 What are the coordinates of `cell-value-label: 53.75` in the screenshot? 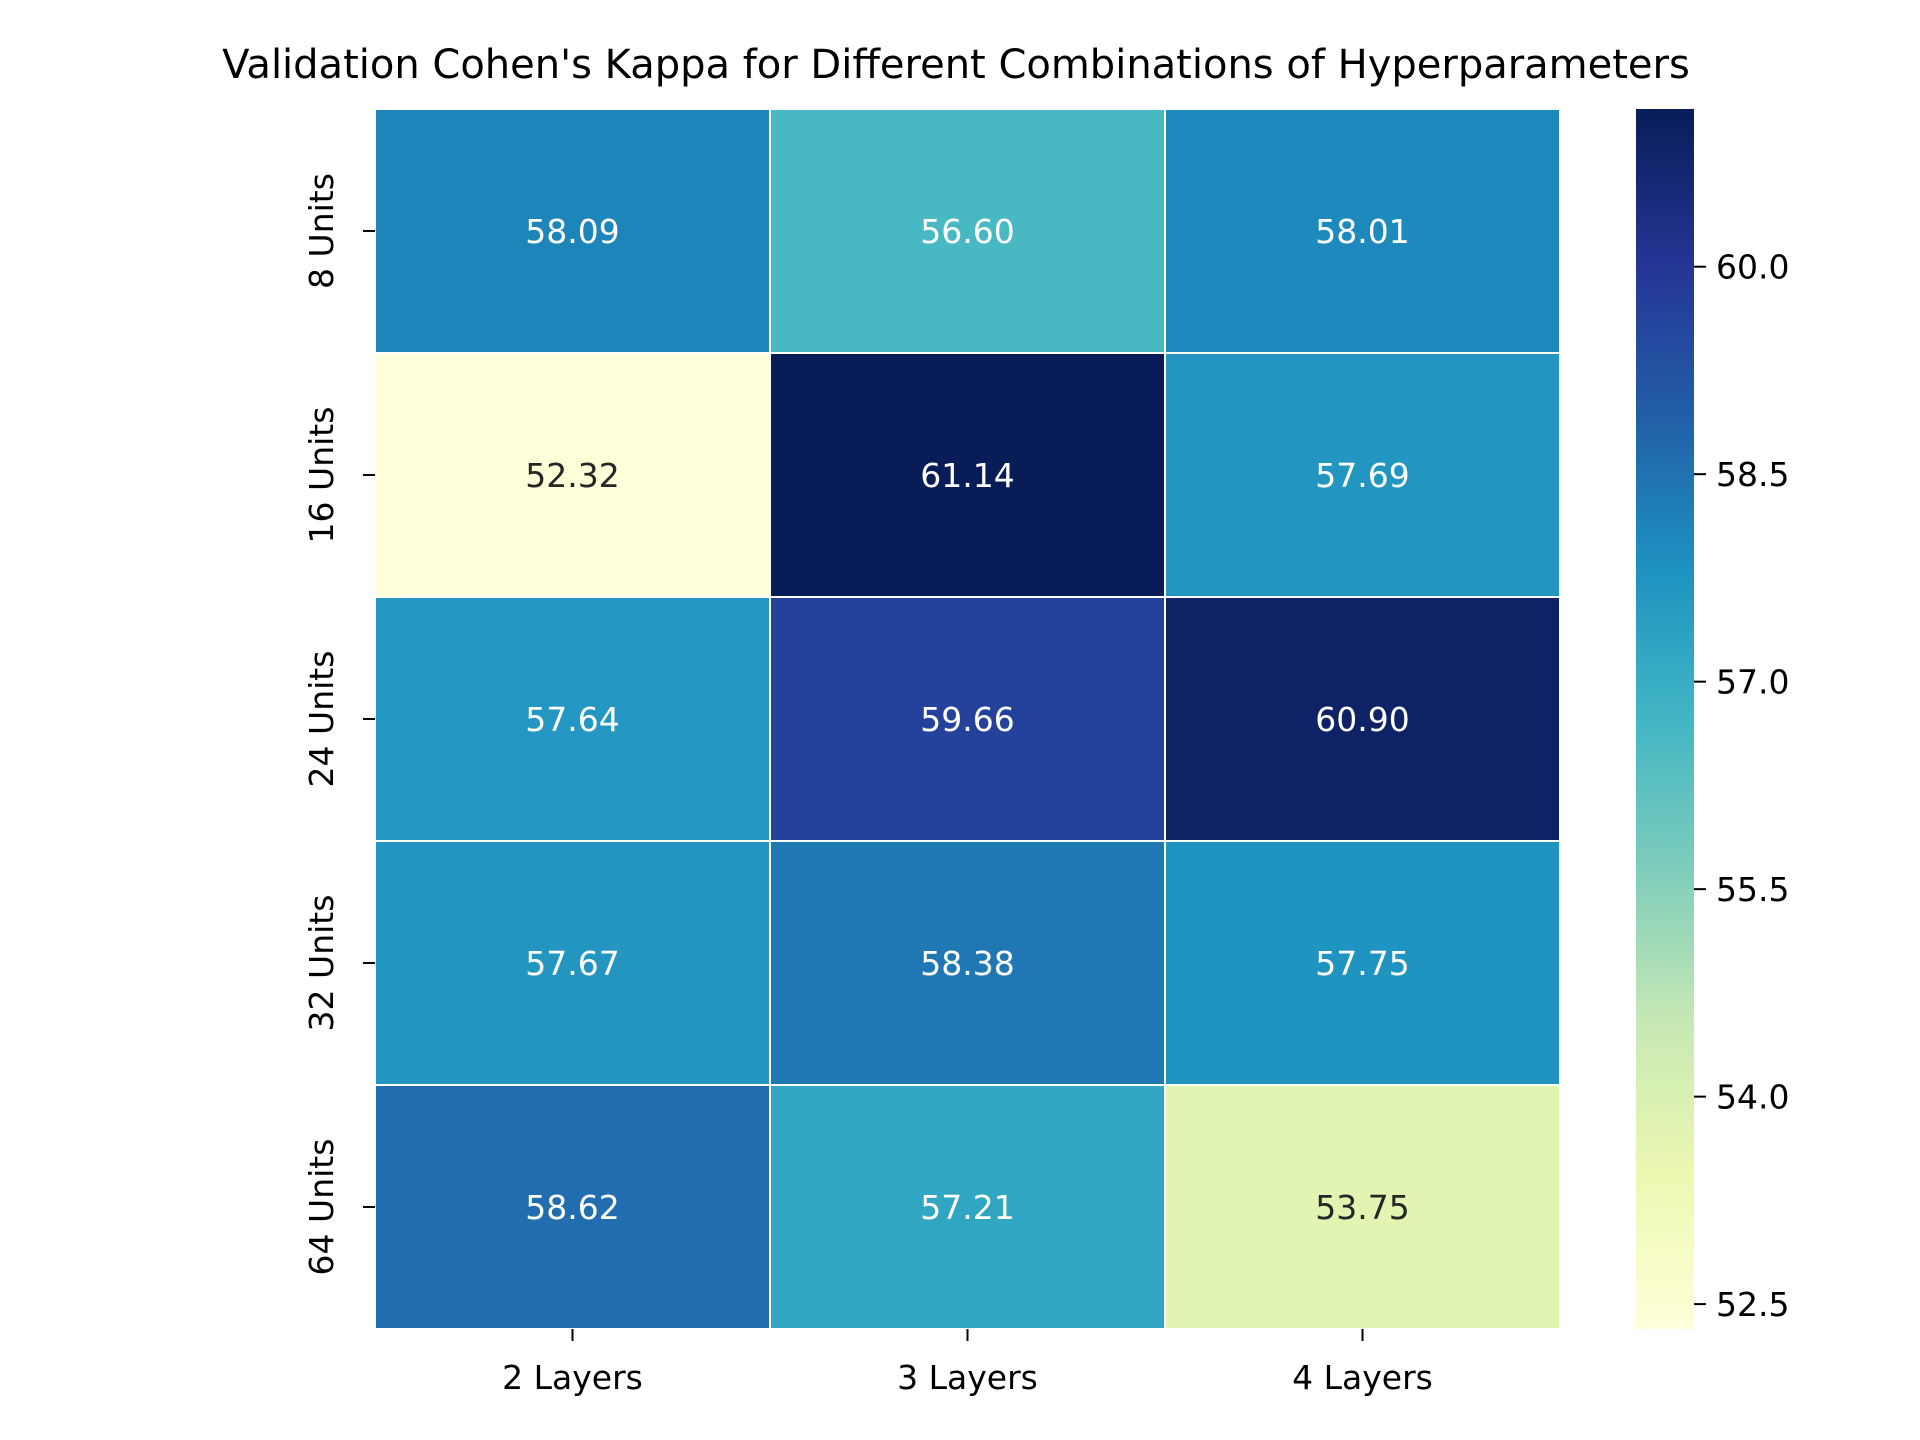 It's located at (1362, 1207).